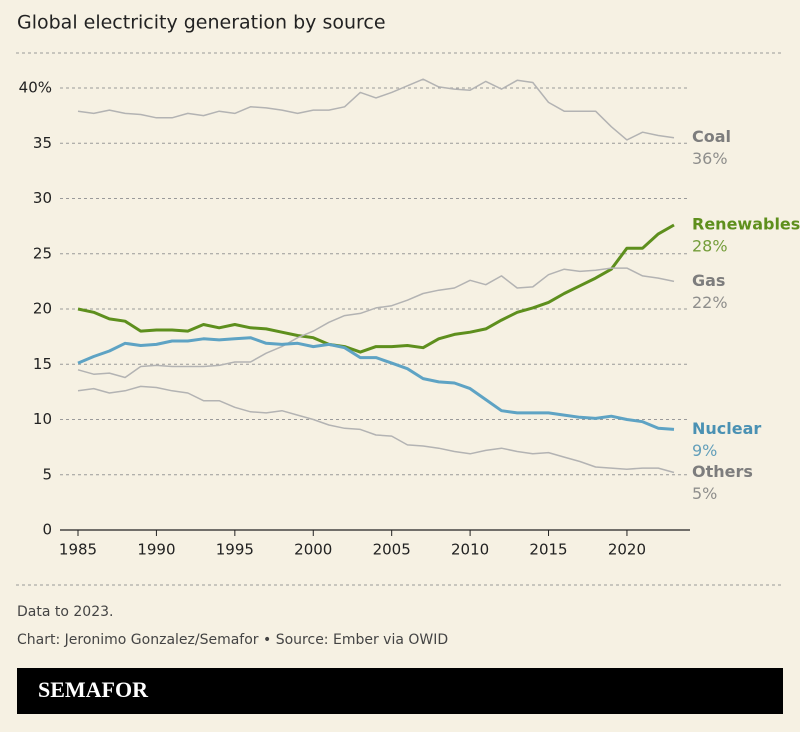 This screenshot has height=732, width=800. Describe the element at coordinates (400, 691) in the screenshot. I see `brand-banner` at that location.